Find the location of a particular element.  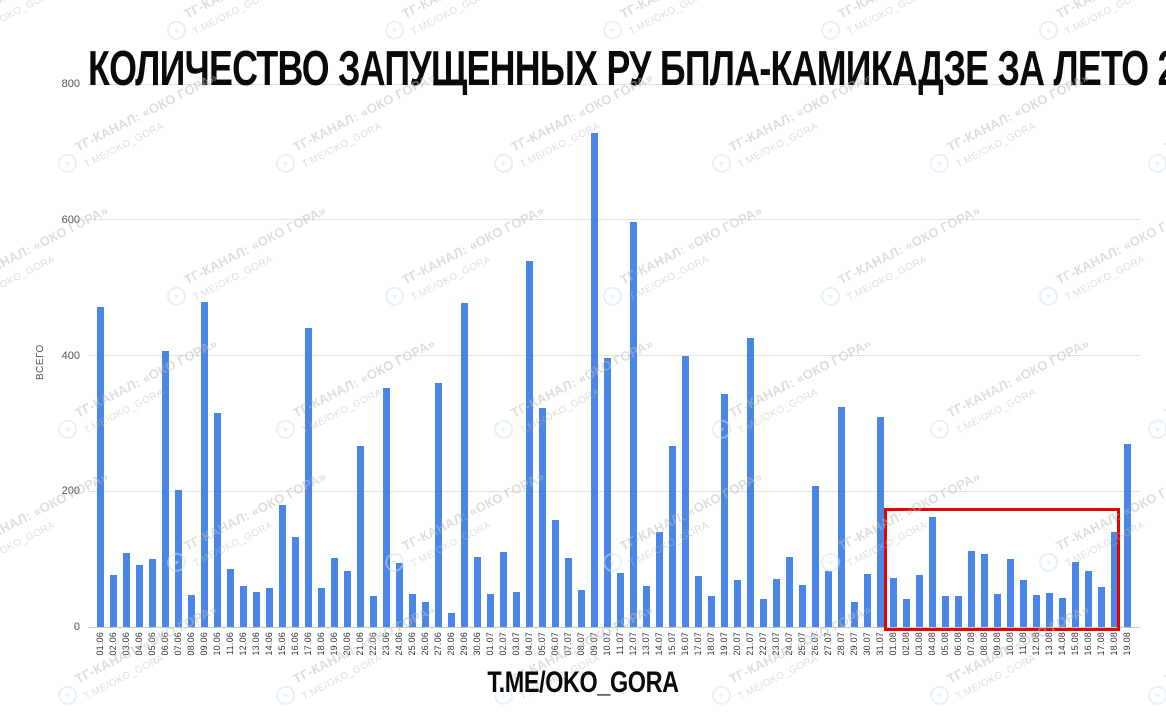

x-tick-17.08: 17.08 is located at coordinates (1101, 644).